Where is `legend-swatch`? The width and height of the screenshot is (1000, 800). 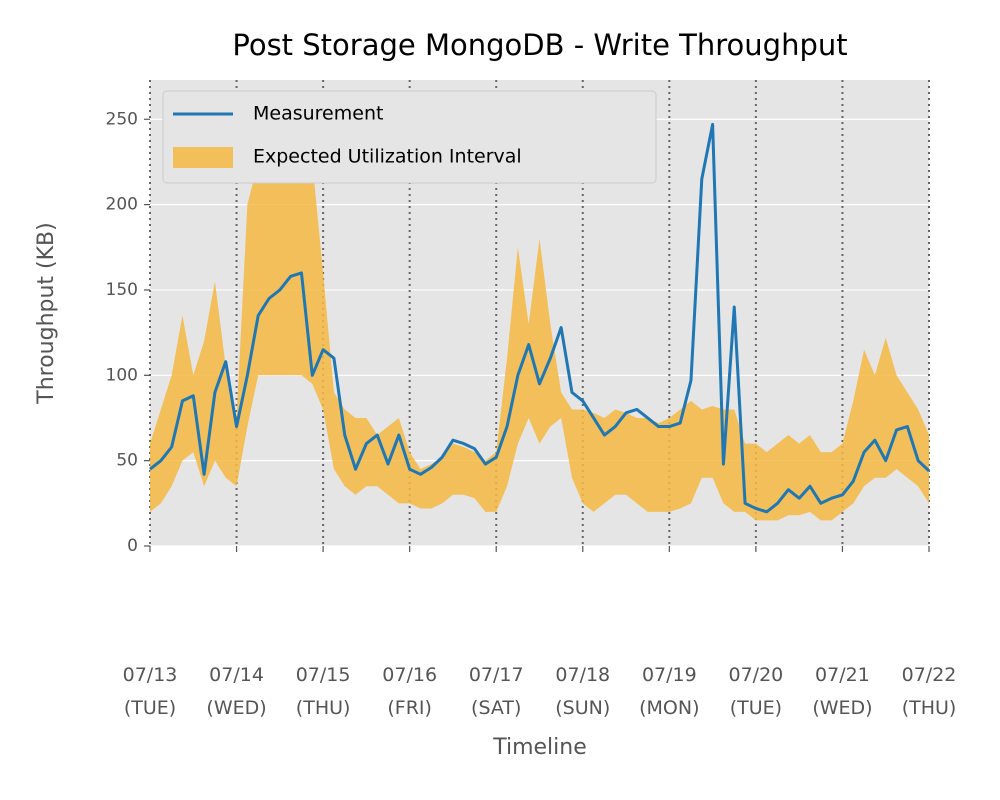
legend-swatch is located at coordinates (203, 157).